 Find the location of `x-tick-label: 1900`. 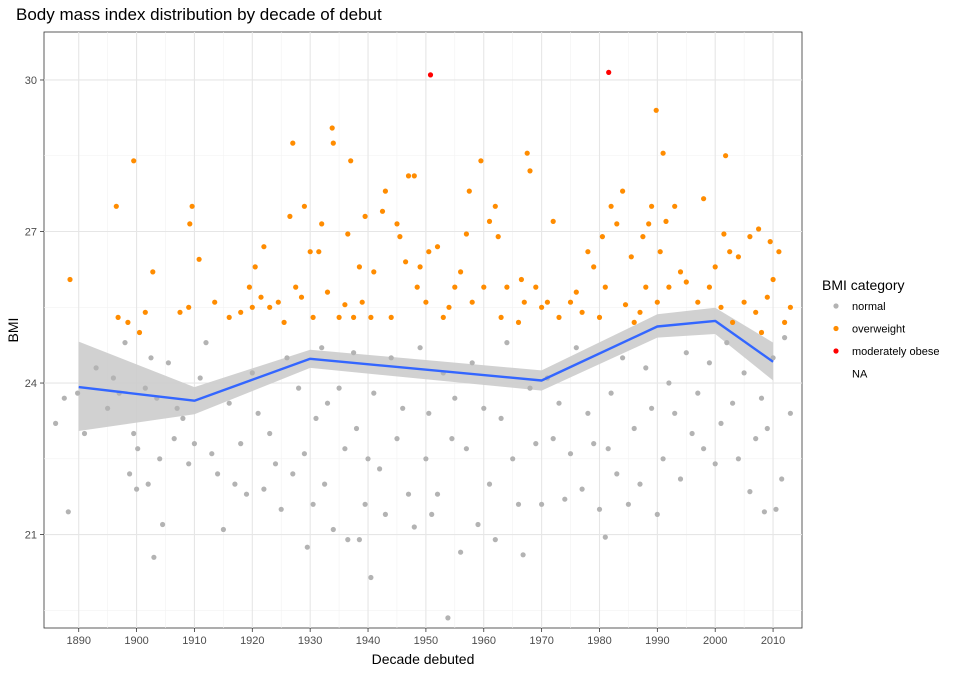

x-tick-label: 1900 is located at coordinates (136, 641).